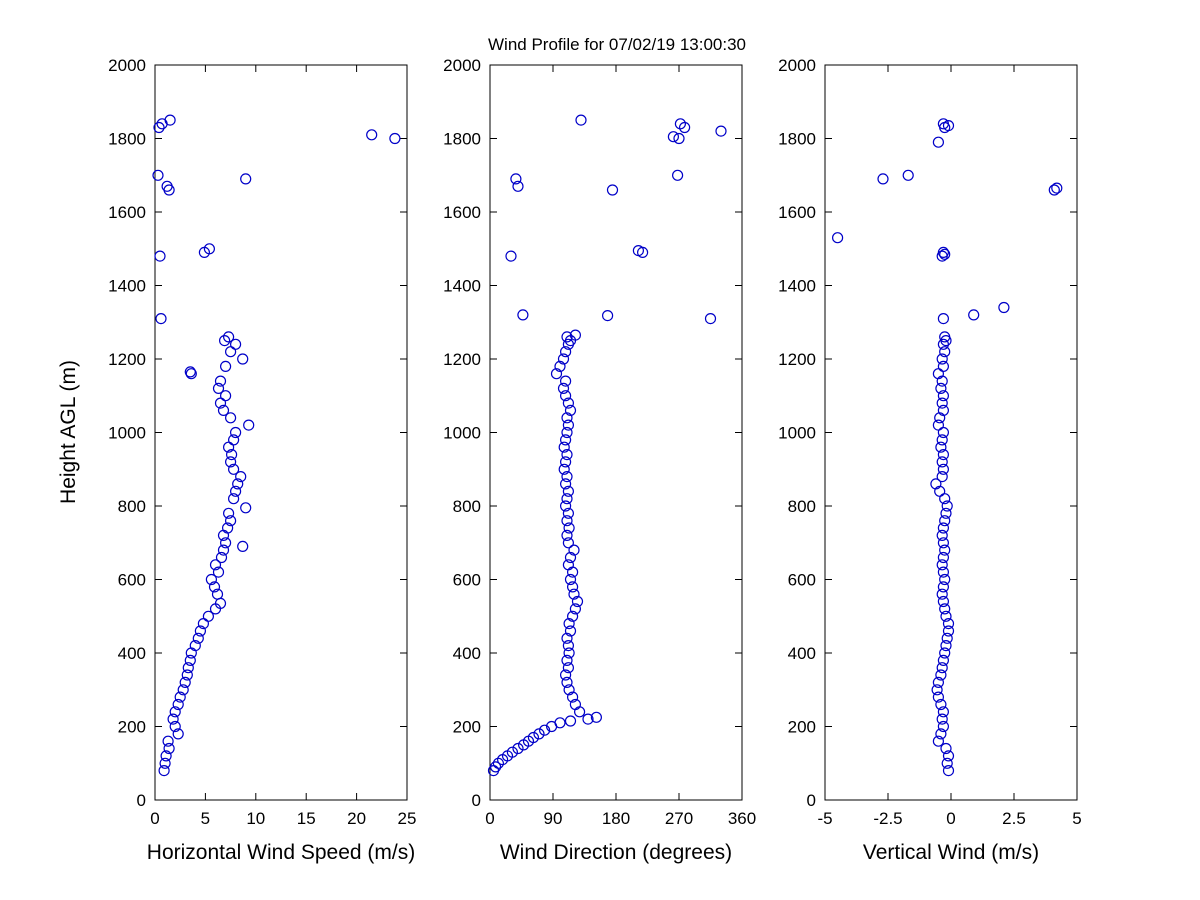 This screenshot has height=900, width=1200. I want to click on x-tick-label: 2.5, so click(1014, 818).